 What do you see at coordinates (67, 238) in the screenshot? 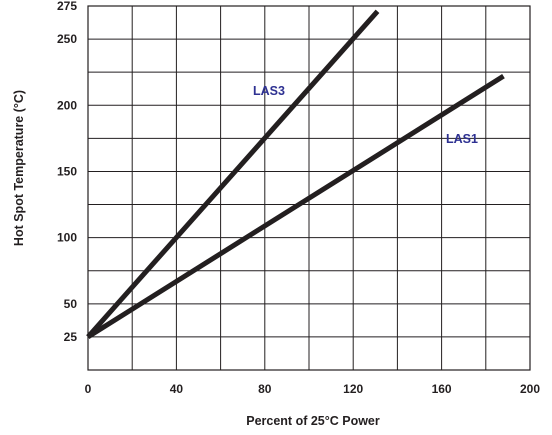
I see `y-tick-label: 100` at bounding box center [67, 238].